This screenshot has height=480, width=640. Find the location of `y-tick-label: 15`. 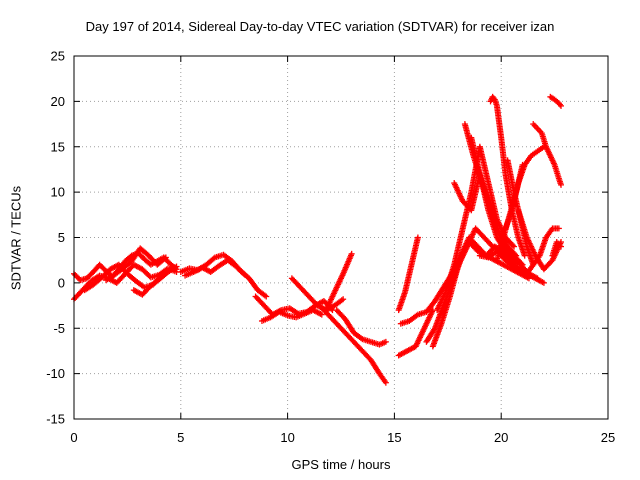

y-tick-label: 15 is located at coordinates (58, 146).